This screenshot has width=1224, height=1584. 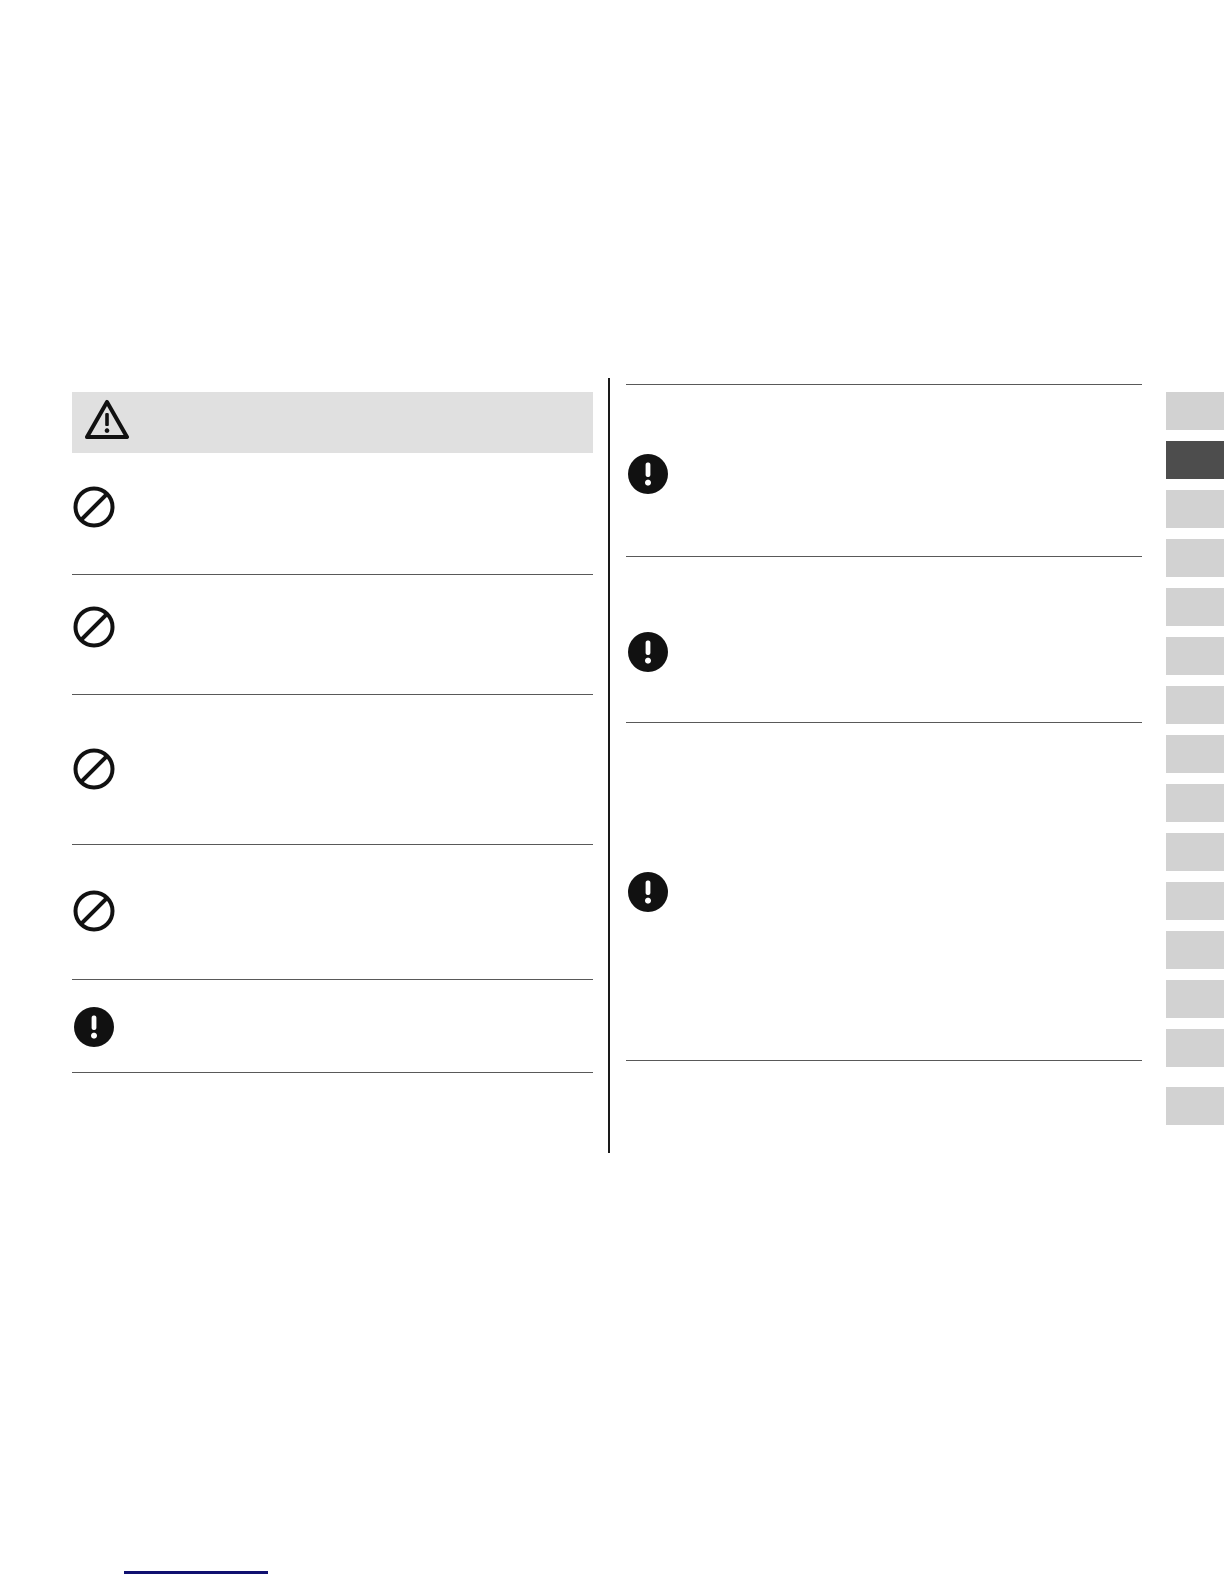 What do you see at coordinates (332, 422) in the screenshot?
I see `warning-header-band` at bounding box center [332, 422].